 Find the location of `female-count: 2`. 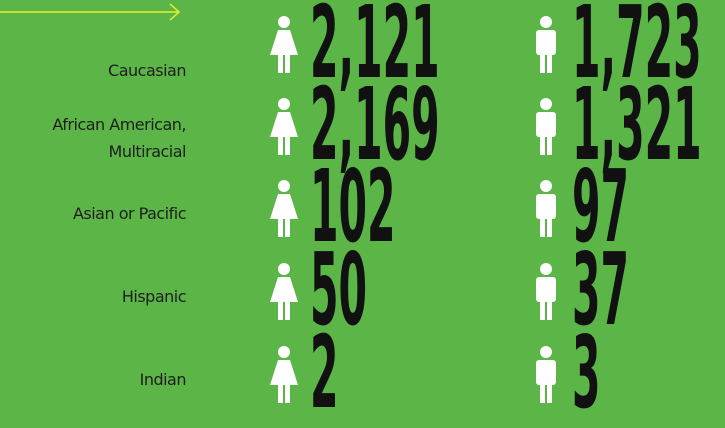

female-count: 2 is located at coordinates (324, 371).